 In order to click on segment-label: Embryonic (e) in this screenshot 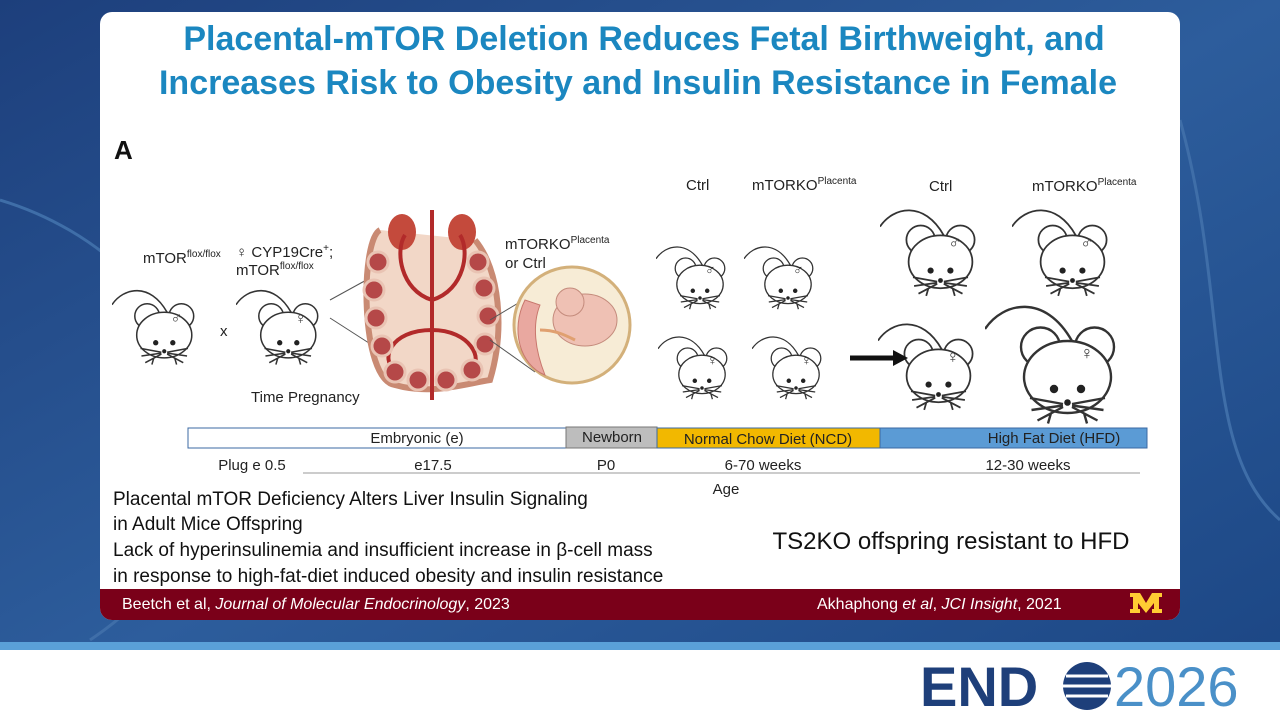, I will do `click(416, 438)`.